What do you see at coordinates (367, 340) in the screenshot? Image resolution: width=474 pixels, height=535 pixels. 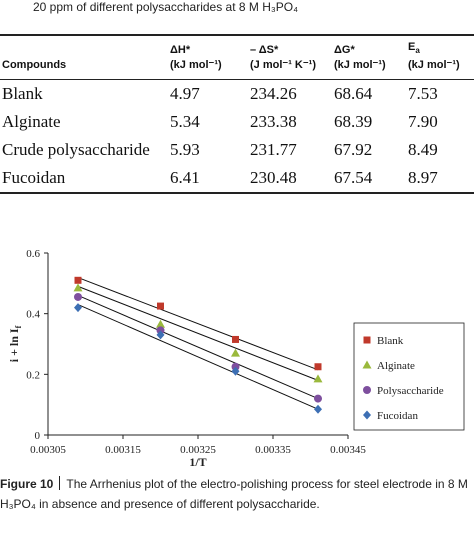 I see `legend-marker-square` at bounding box center [367, 340].